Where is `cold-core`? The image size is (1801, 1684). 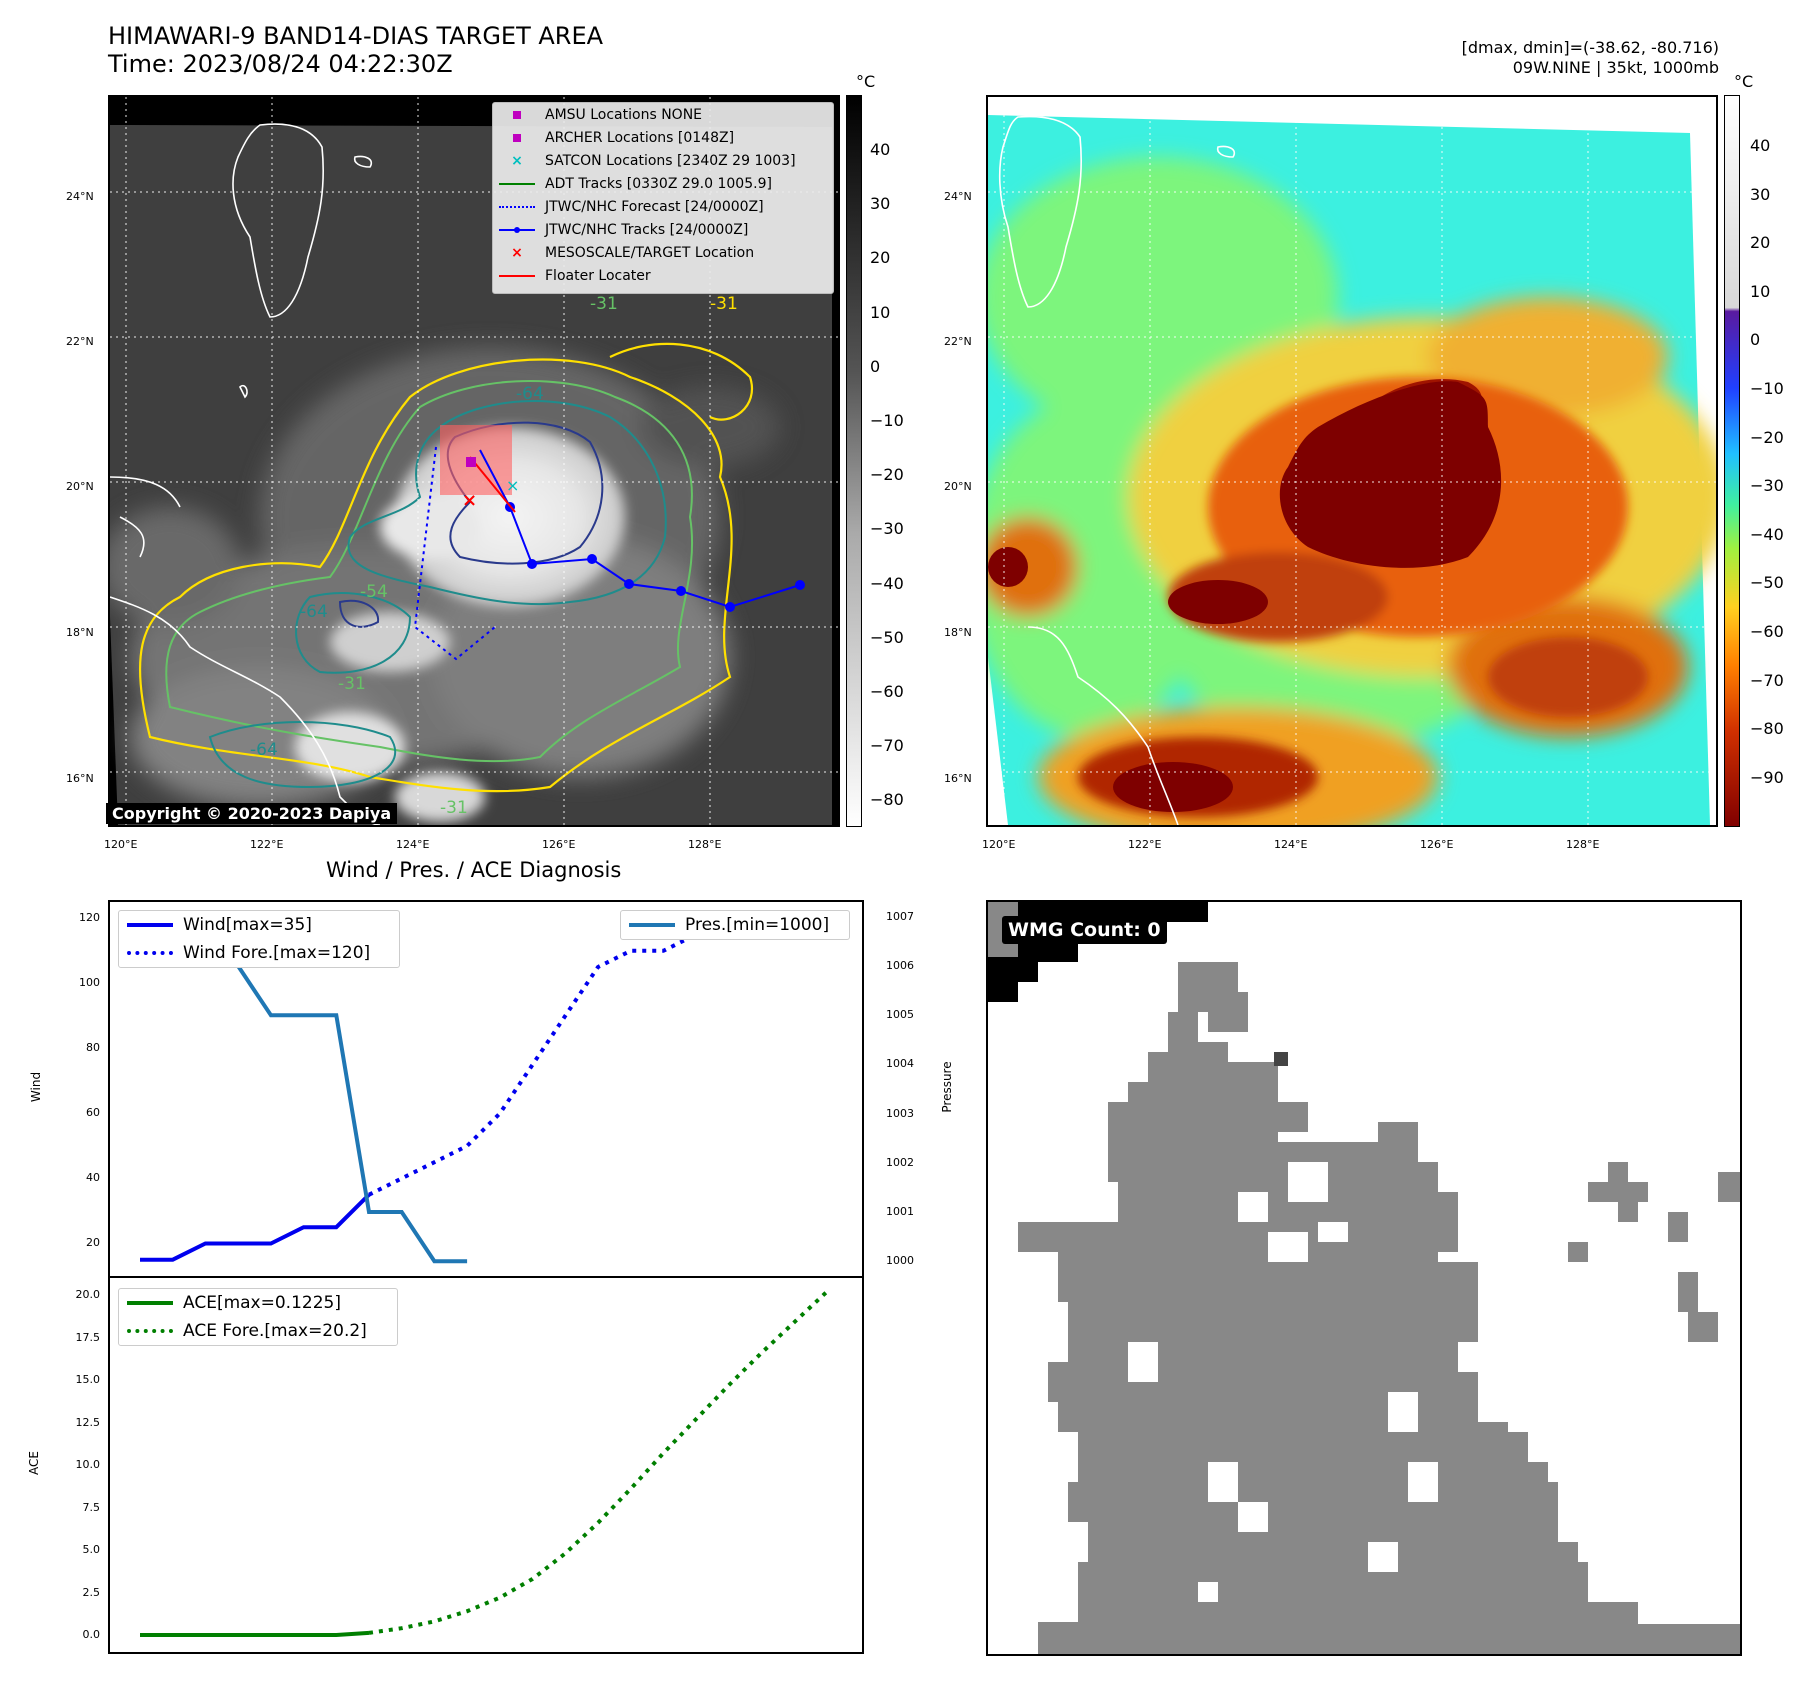 cold-core is located at coordinates (1390, 474).